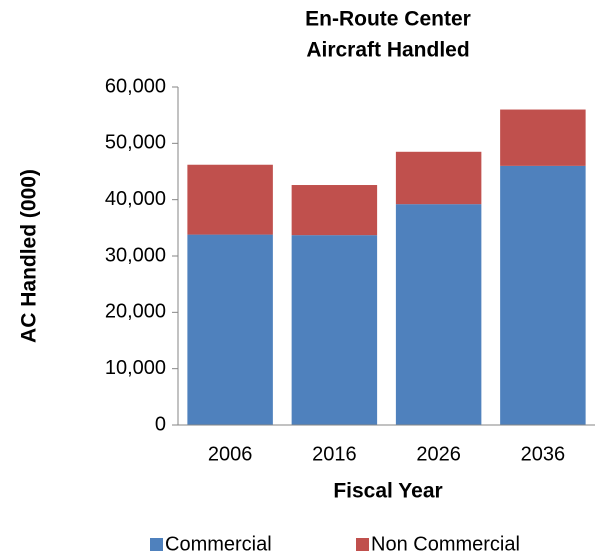 The height and width of the screenshot is (558, 600). What do you see at coordinates (387, 491) in the screenshot?
I see `x-axis-label: Fiscal Year` at bounding box center [387, 491].